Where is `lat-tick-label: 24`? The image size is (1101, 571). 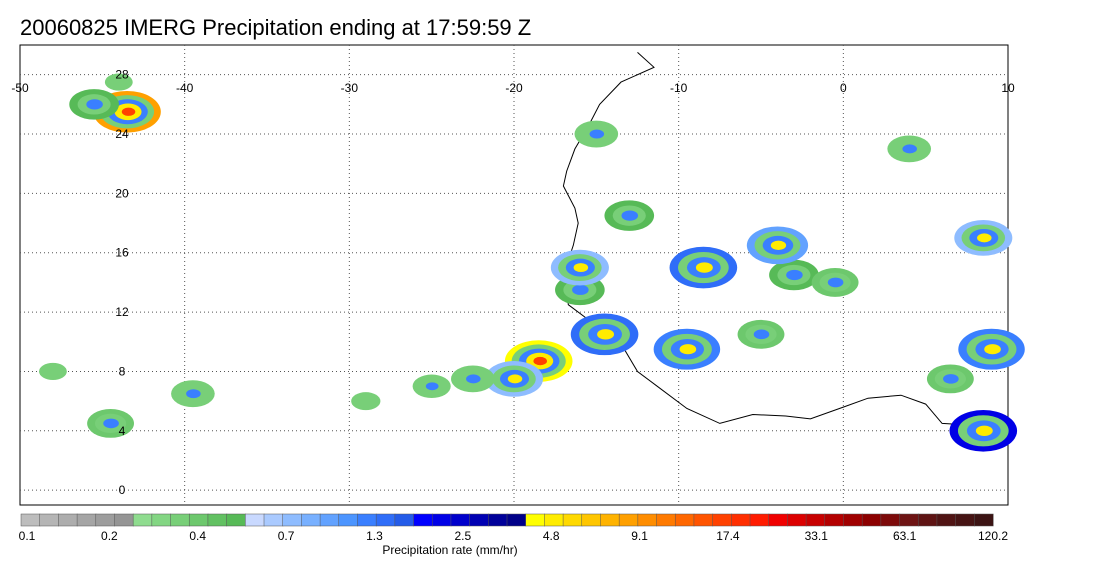 lat-tick-label: 24 is located at coordinates (122, 134).